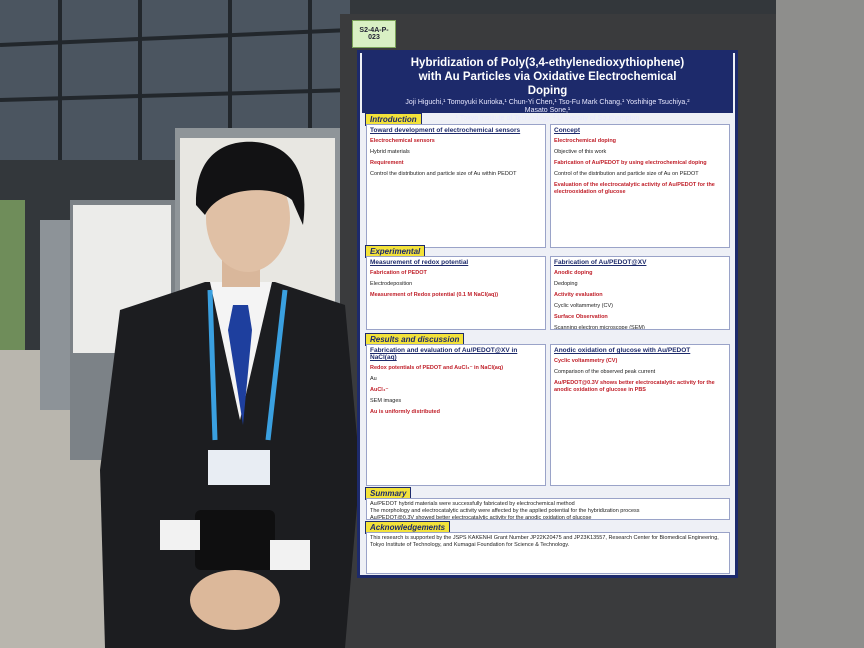  Describe the element at coordinates (566, 284) in the screenshot. I see `block-text: Dedoping` at that location.